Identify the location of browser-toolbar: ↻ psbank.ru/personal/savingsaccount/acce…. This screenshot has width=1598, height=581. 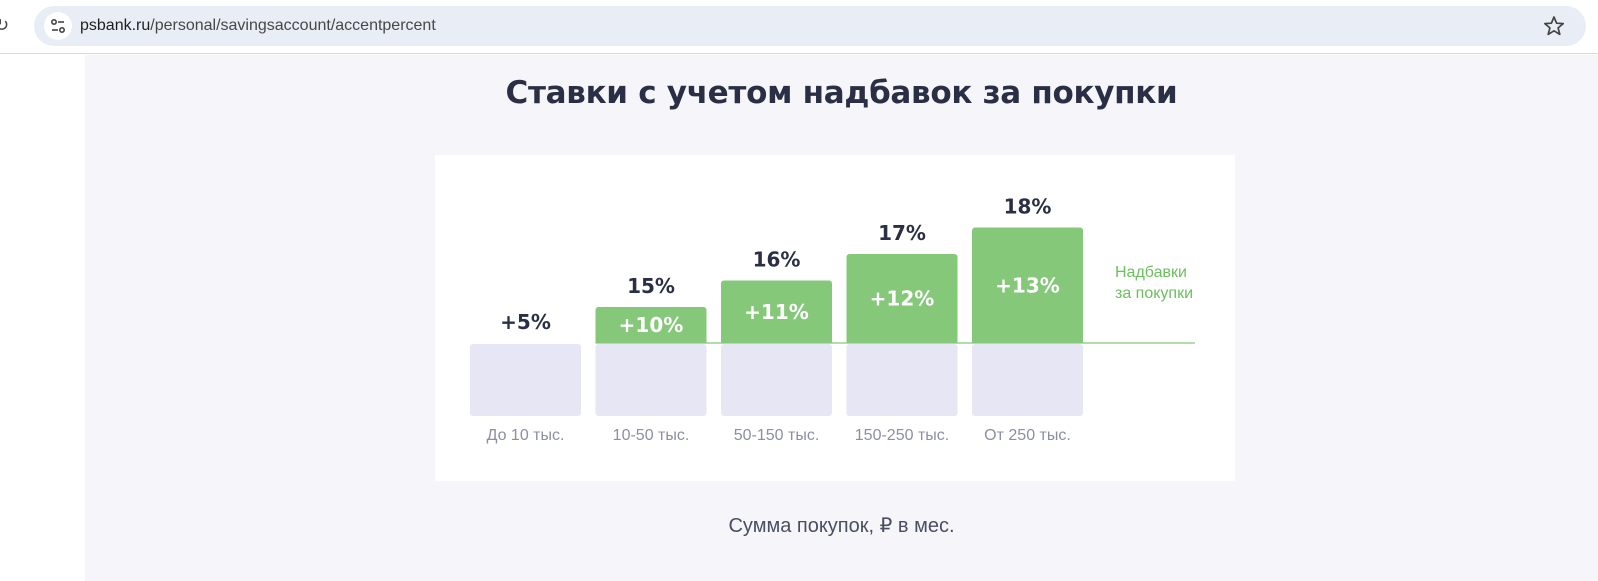
(799, 27).